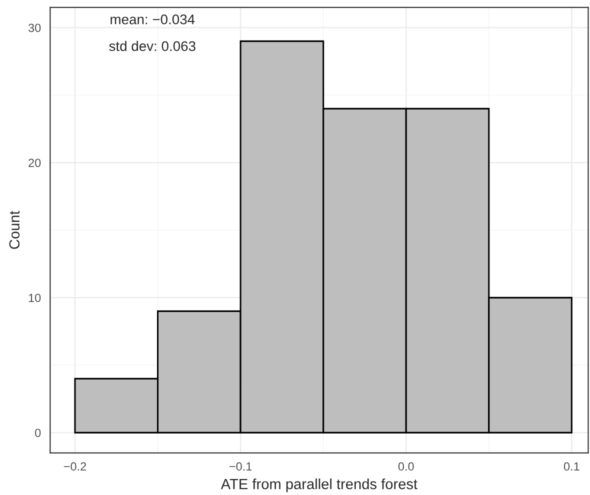  I want to click on y-tick-label: 0, so click(38, 433).